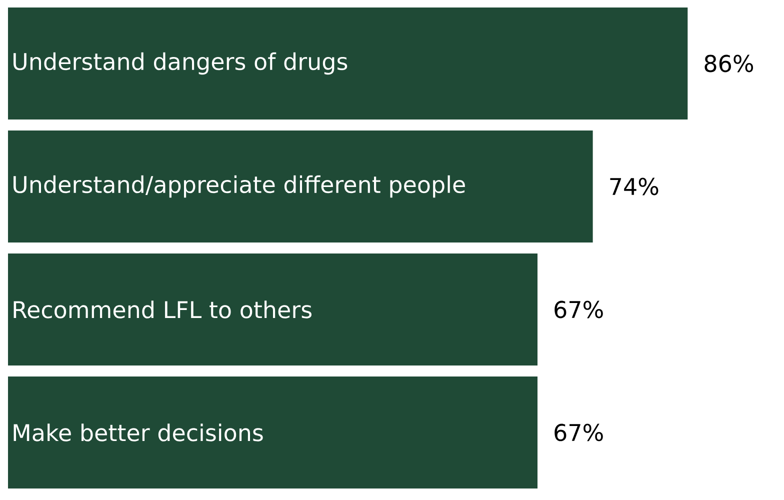 Image resolution: width=784 pixels, height=500 pixels. I want to click on y-tick-label: Understand dangers of drugs, so click(181, 63).